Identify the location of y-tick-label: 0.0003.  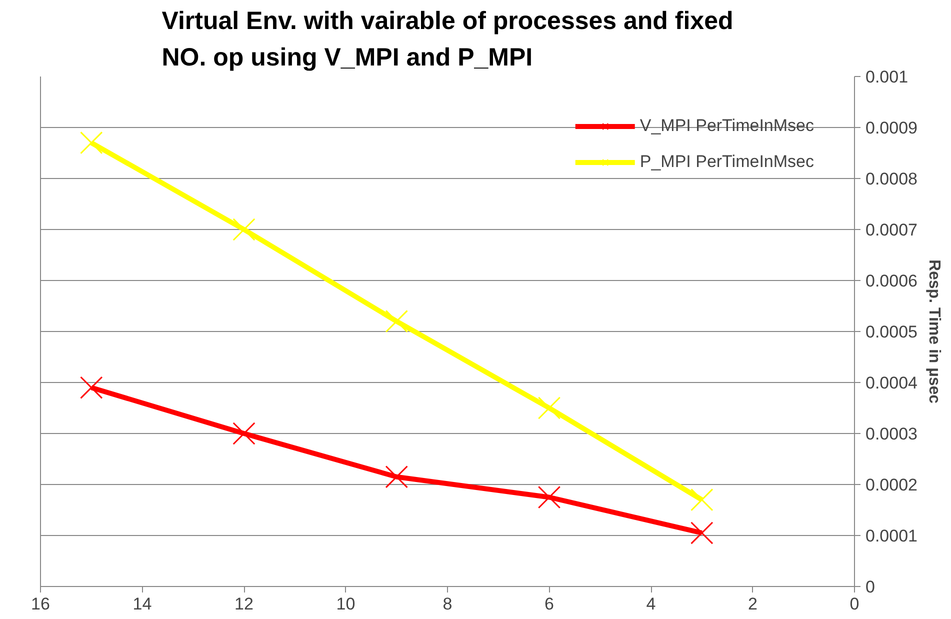
(892, 434).